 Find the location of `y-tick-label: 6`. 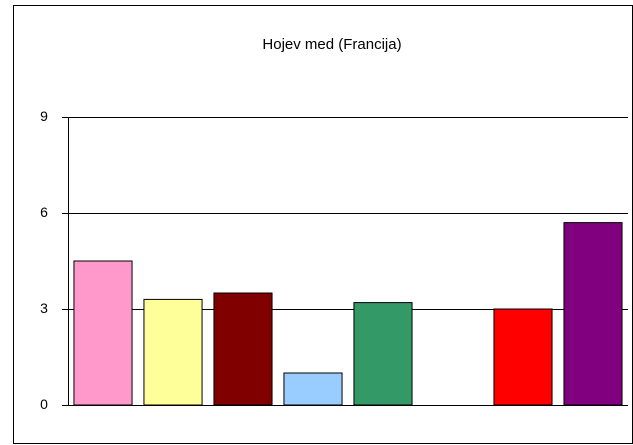

y-tick-label: 6 is located at coordinates (44, 212).